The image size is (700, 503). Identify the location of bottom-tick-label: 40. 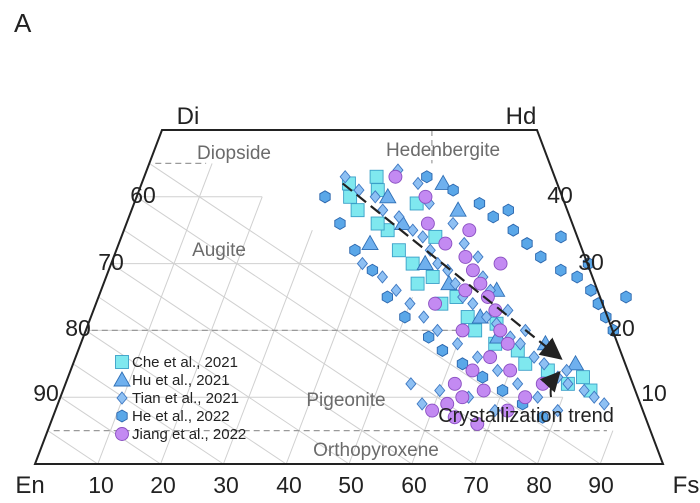
(289, 485).